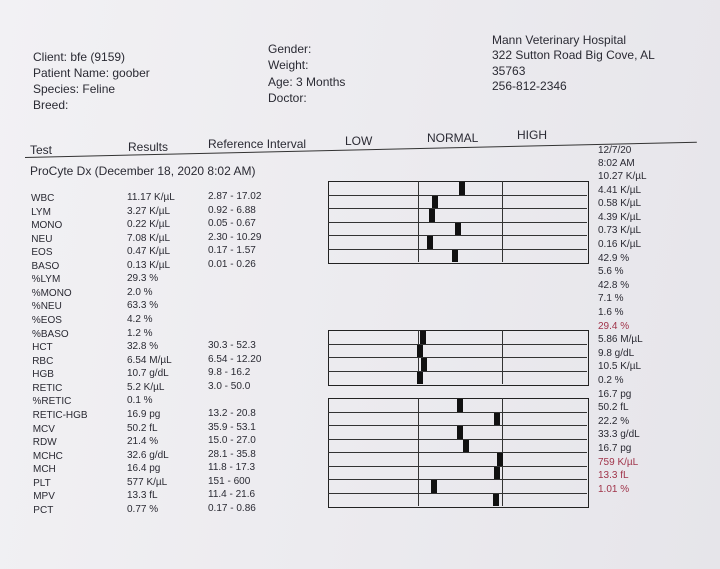 The image size is (720, 569). Describe the element at coordinates (257, 144) in the screenshot. I see `col-reference: Reference Interval` at that location.